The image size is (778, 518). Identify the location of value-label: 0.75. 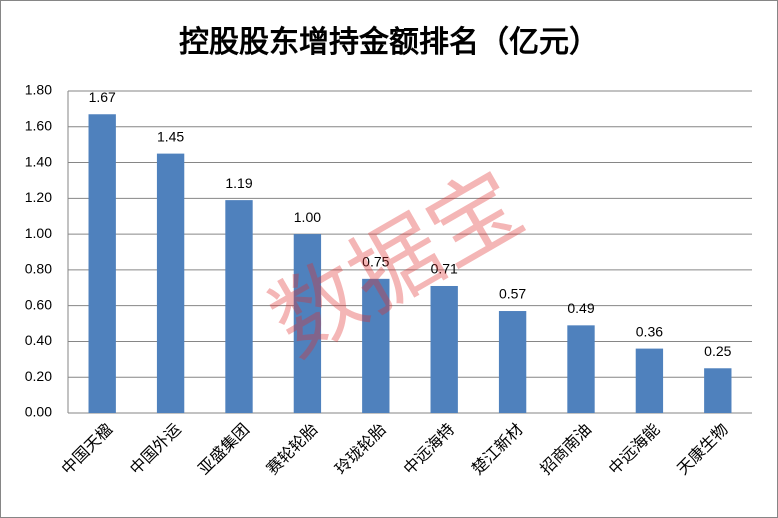
(375, 262).